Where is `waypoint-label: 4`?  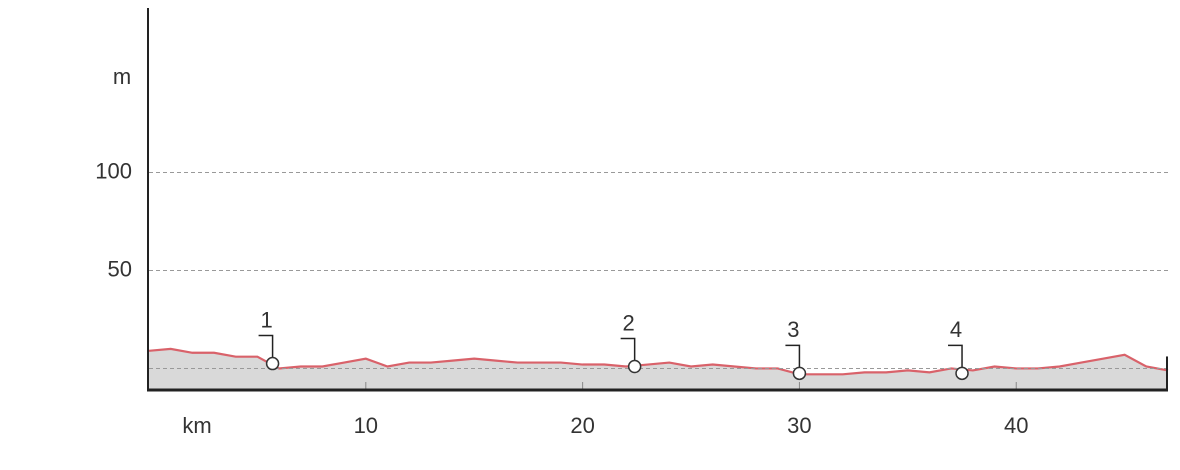 waypoint-label: 4 is located at coordinates (956, 329).